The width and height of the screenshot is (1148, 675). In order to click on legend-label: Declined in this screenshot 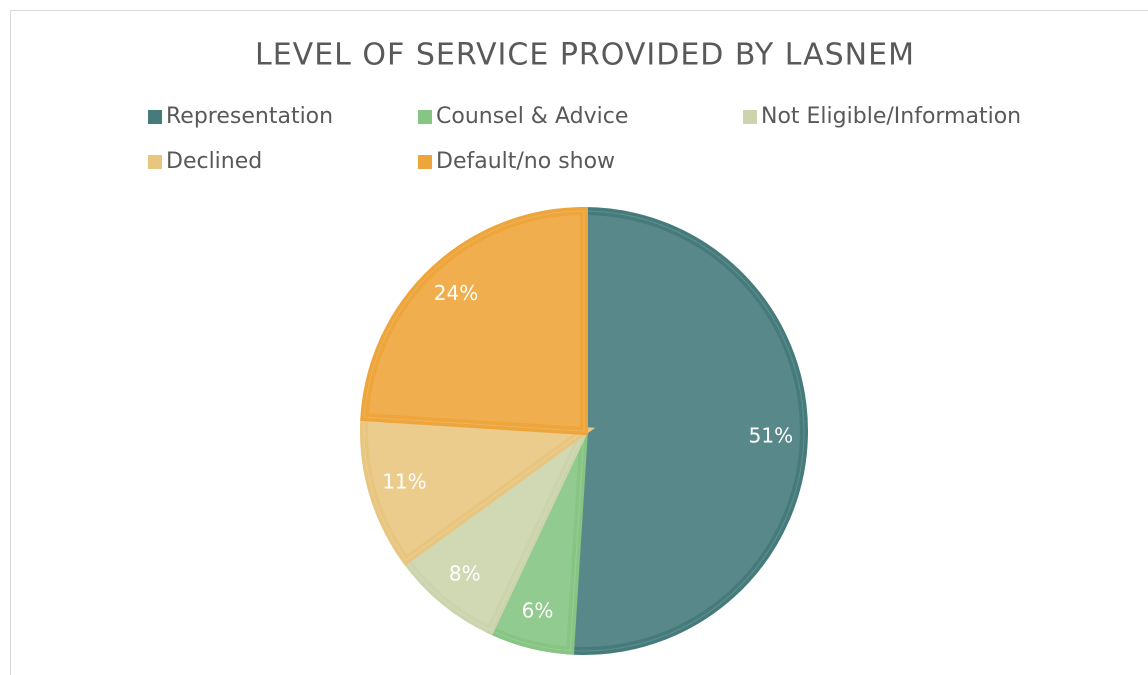, I will do `click(214, 161)`.